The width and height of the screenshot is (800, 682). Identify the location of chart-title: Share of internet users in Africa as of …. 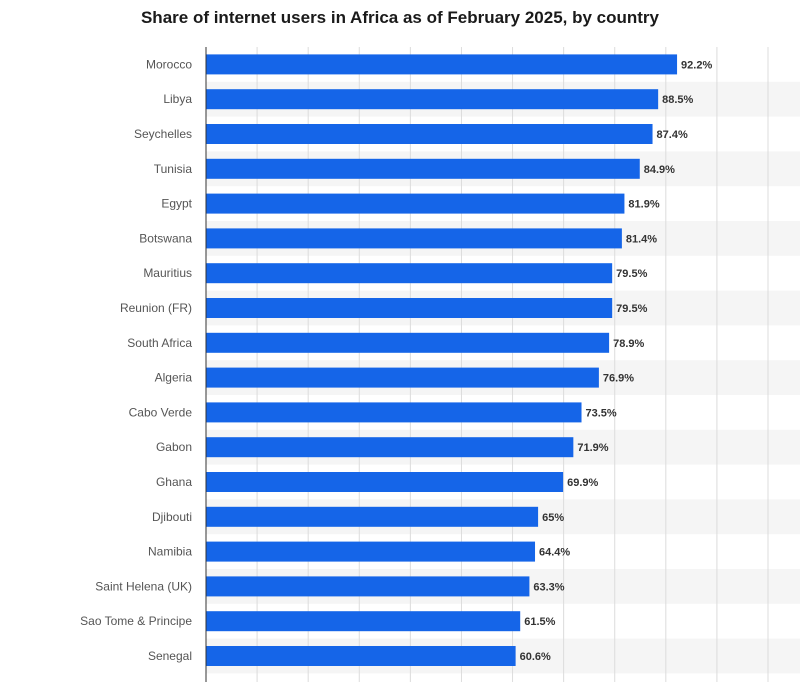
(400, 17).